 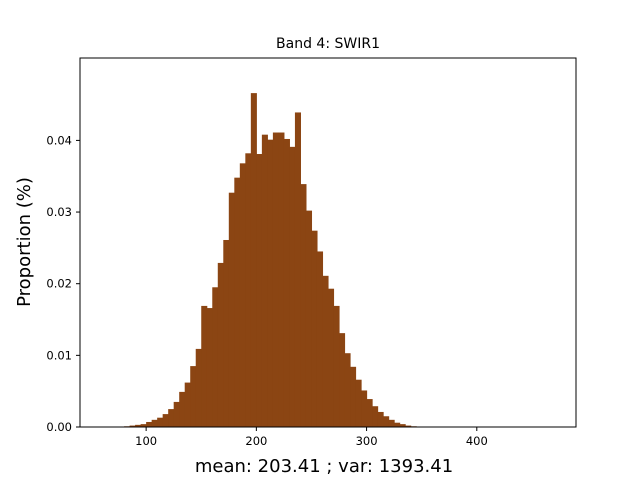 I want to click on x-axis-label: mean: 203.41 ; var: 1393.41, so click(x=324, y=466).